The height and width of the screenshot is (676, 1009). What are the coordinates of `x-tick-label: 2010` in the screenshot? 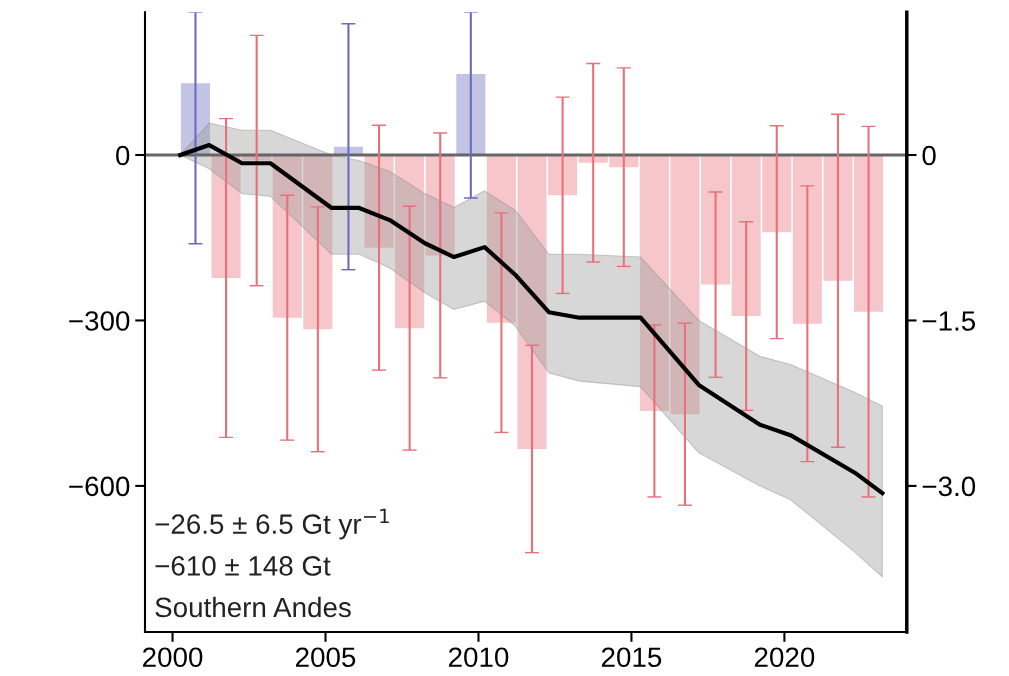 It's located at (478, 657).